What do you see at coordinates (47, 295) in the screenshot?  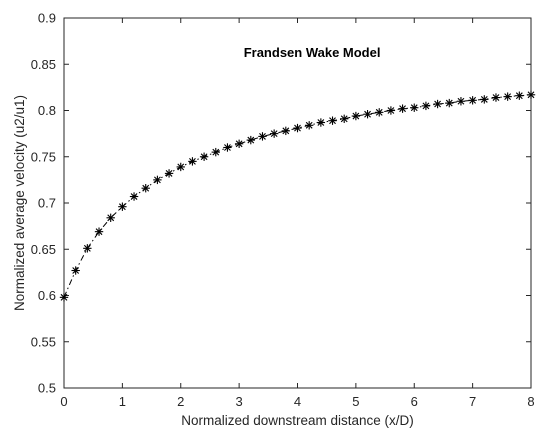 I see `y-tick-label: 0.6` at bounding box center [47, 295].